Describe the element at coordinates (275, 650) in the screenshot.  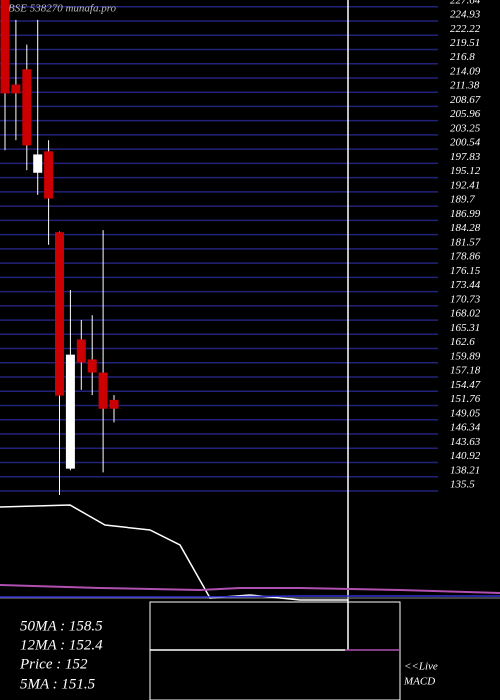
I see `macd-panel` at that location.